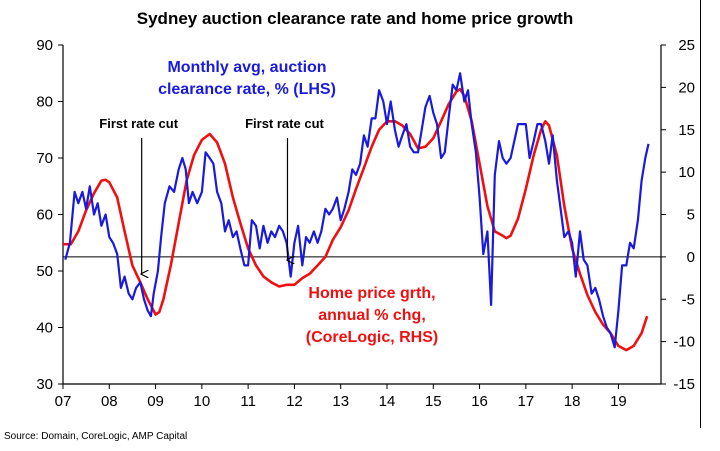 The image size is (720, 451). I want to click on right-tick-label: 10, so click(686, 172).